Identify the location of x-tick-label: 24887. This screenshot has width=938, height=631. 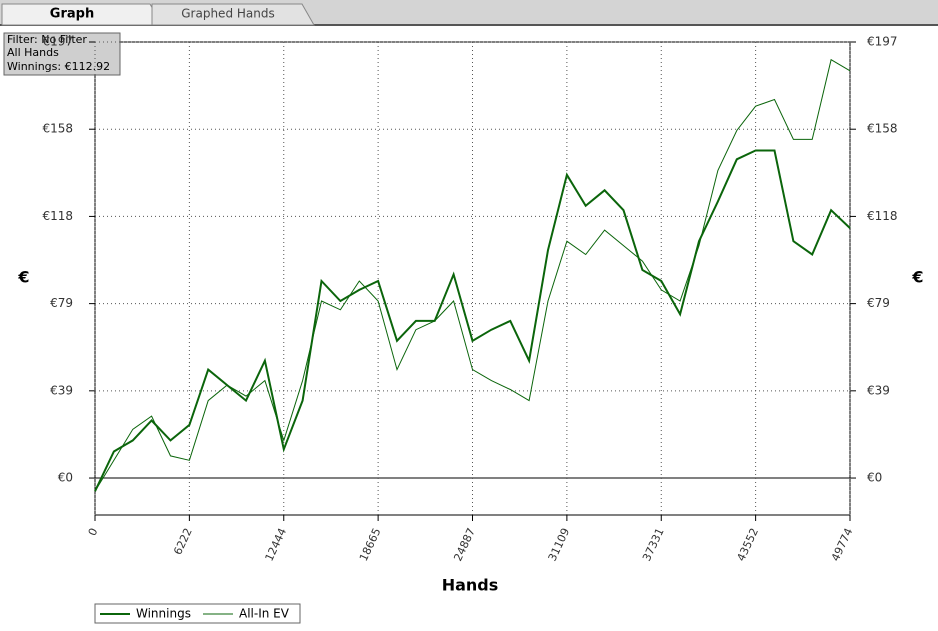
(464, 544).